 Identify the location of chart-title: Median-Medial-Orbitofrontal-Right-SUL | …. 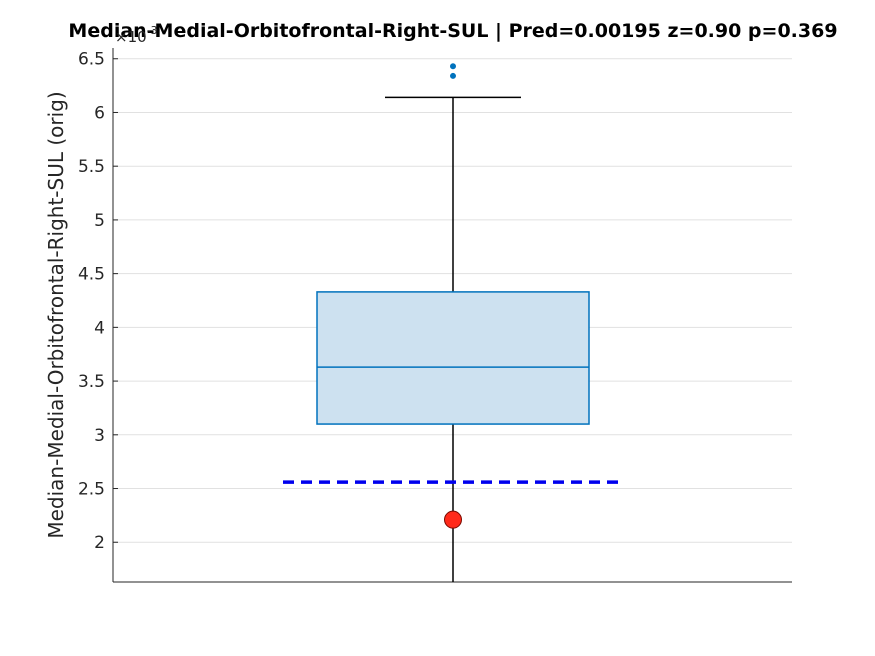
(452, 31).